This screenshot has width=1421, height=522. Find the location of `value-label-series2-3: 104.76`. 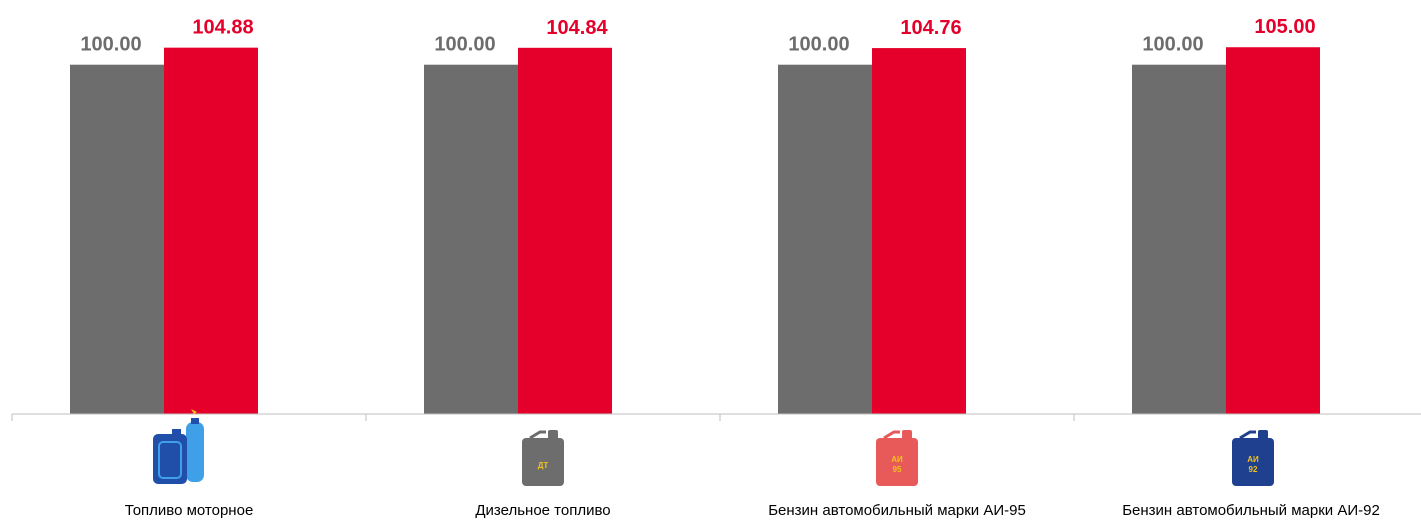

value-label-series2-3: 104.76 is located at coordinates (930, 28).